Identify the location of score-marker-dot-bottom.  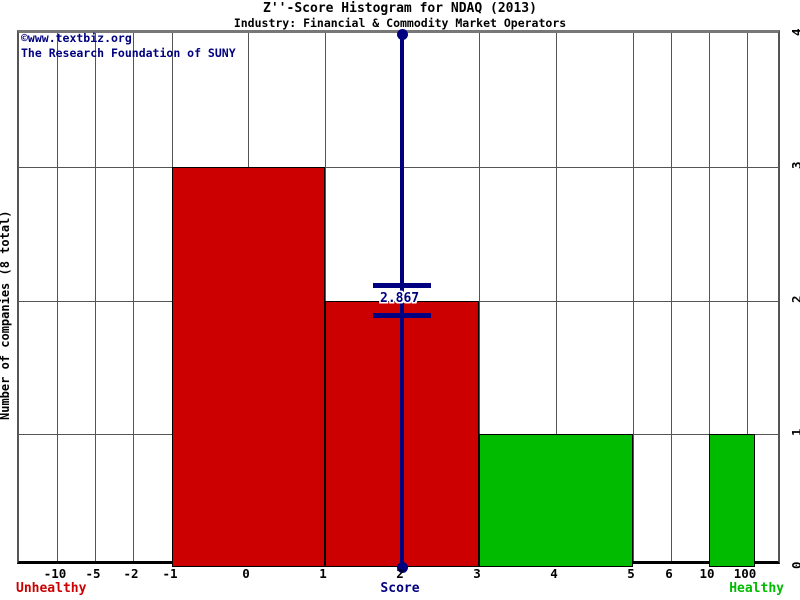
(402, 567).